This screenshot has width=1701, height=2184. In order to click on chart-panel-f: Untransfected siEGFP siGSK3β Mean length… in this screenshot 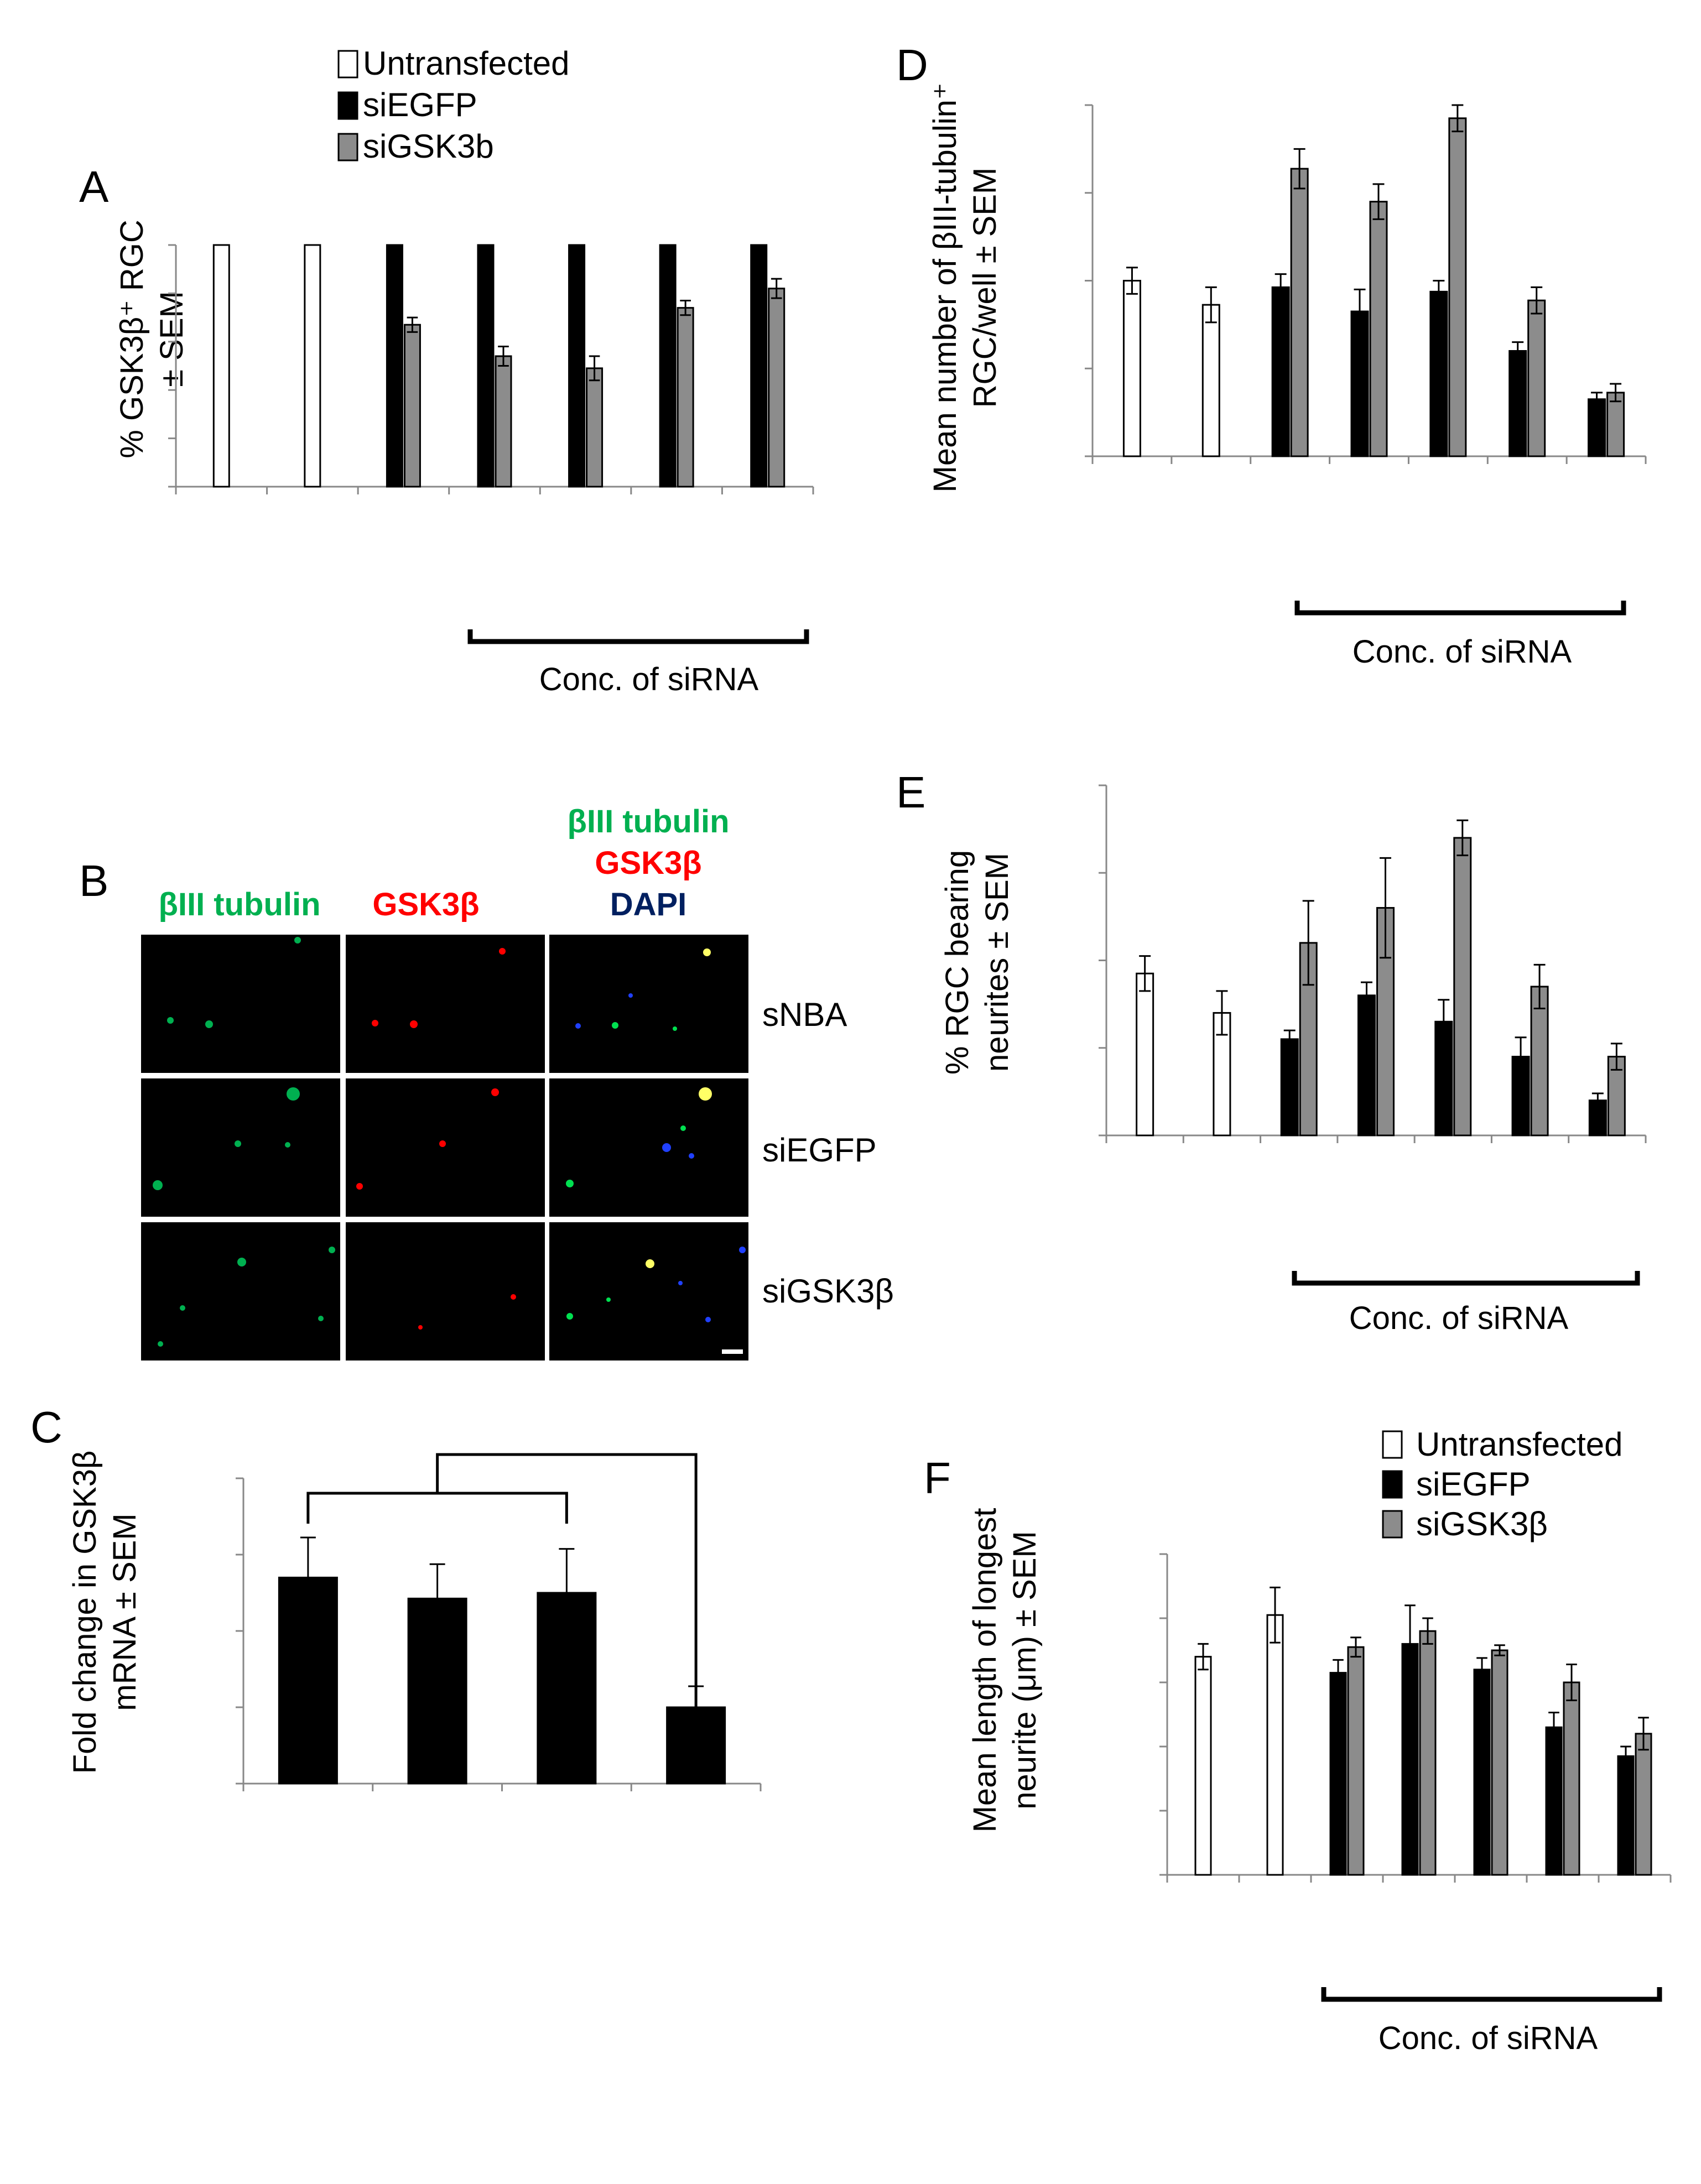, I will do `click(1320, 1741)`.